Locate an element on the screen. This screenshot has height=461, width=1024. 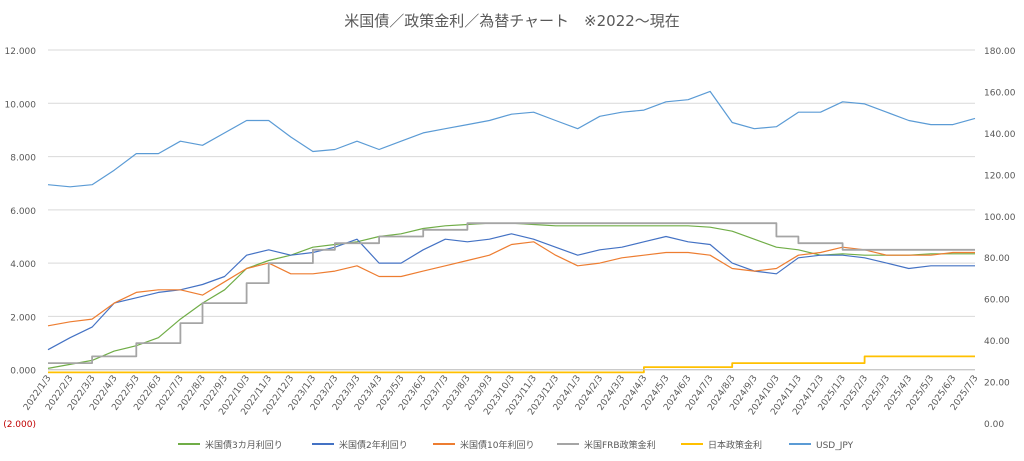
legend-item: 日本政策金利 is located at coordinates (721, 445).